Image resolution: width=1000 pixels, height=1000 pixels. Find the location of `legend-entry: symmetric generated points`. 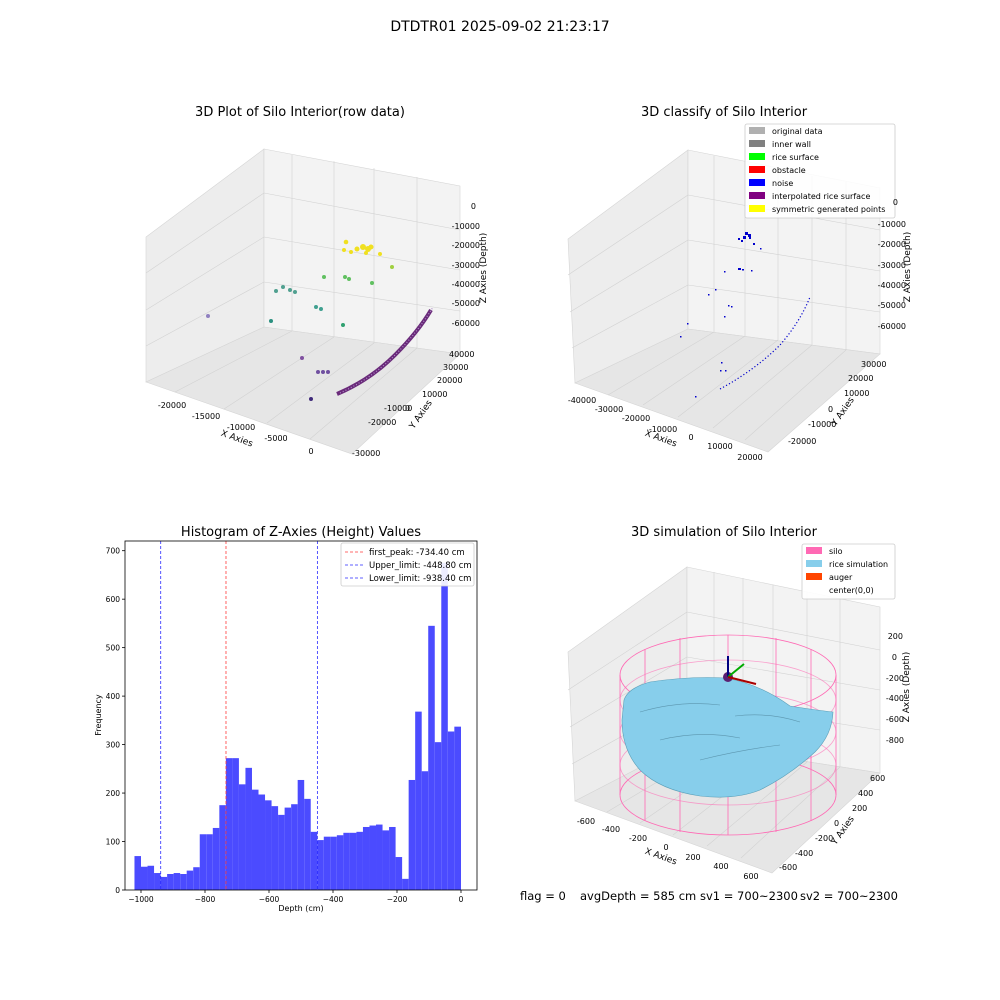

legend-entry: symmetric generated points is located at coordinates (828, 209).